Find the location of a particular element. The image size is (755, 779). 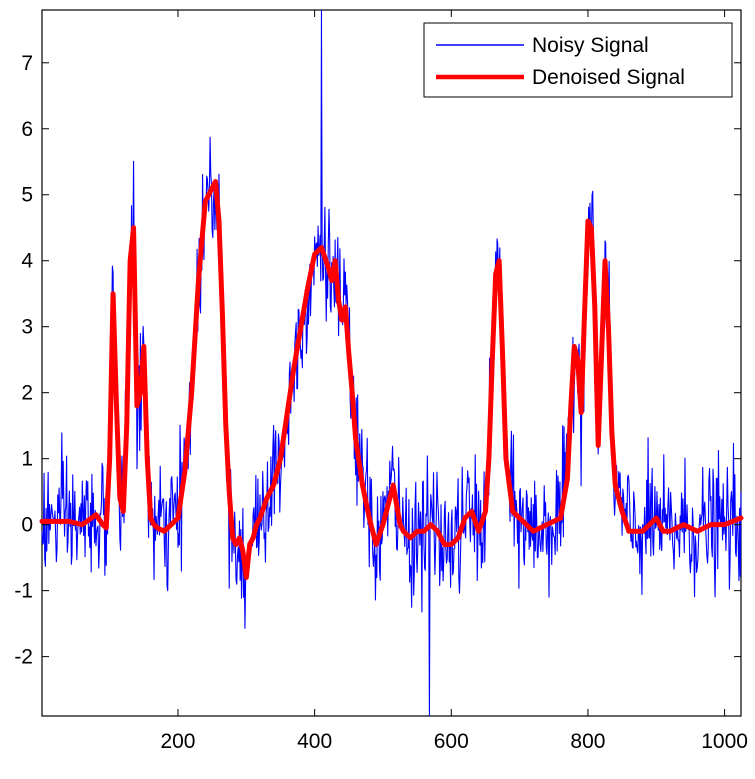

legend-box is located at coordinates (578, 60).